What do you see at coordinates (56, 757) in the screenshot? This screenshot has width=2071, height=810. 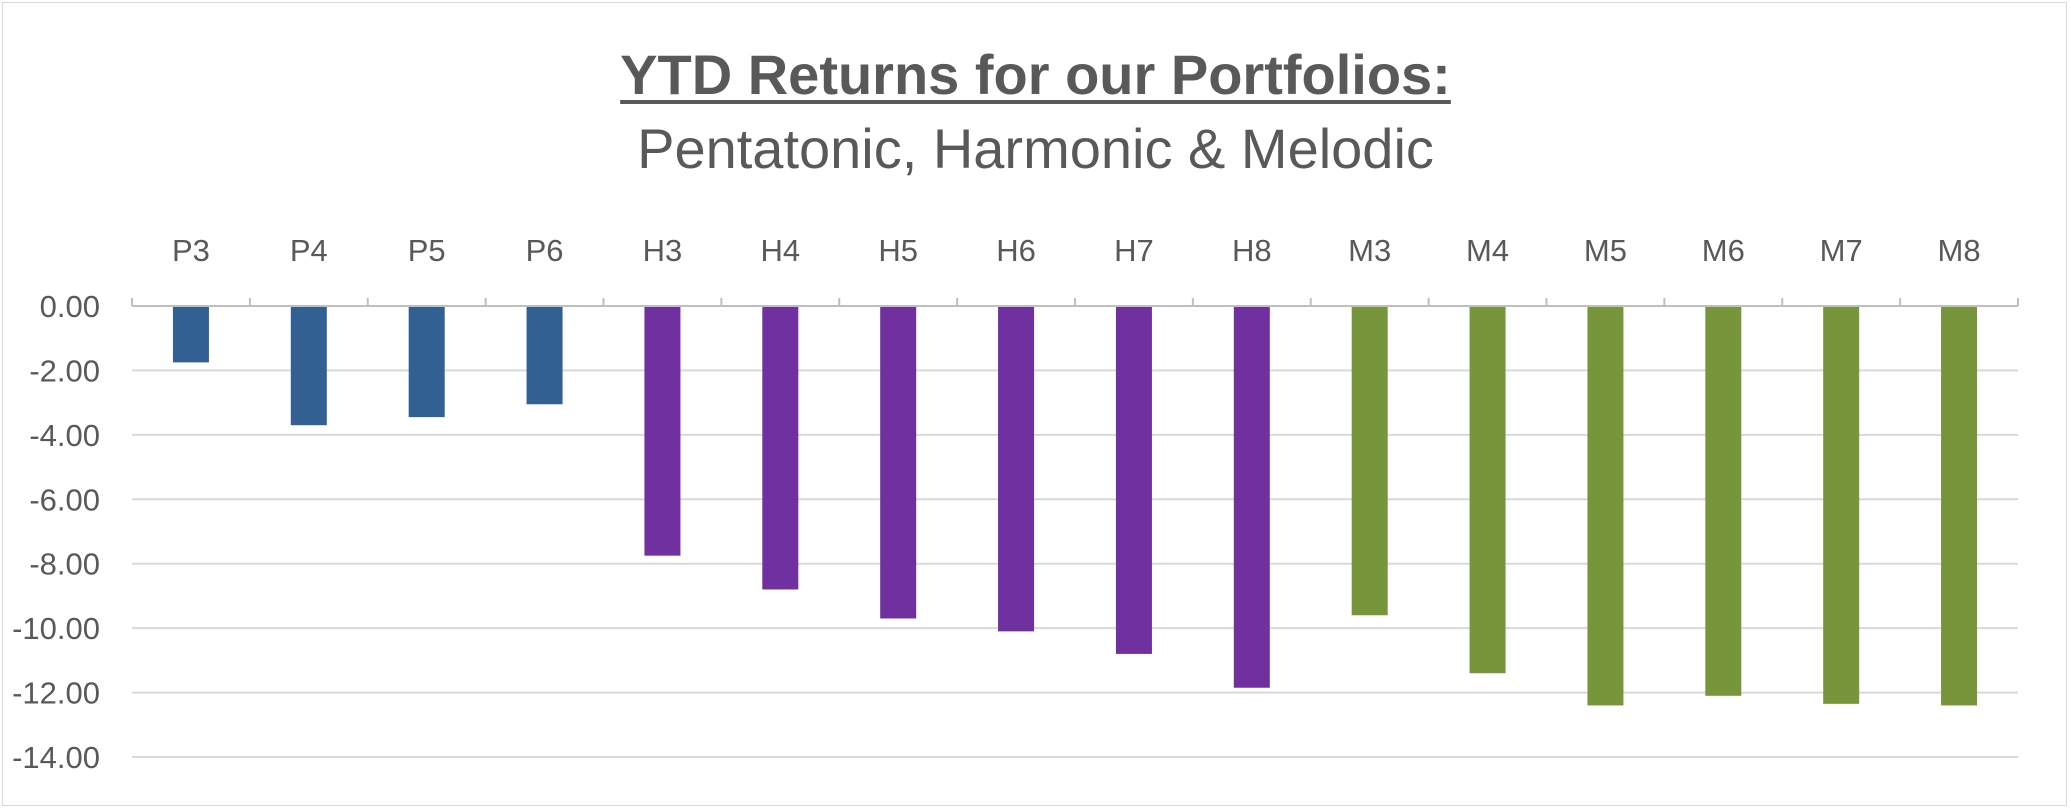 I see `y-tick-label: -14.00` at bounding box center [56, 757].